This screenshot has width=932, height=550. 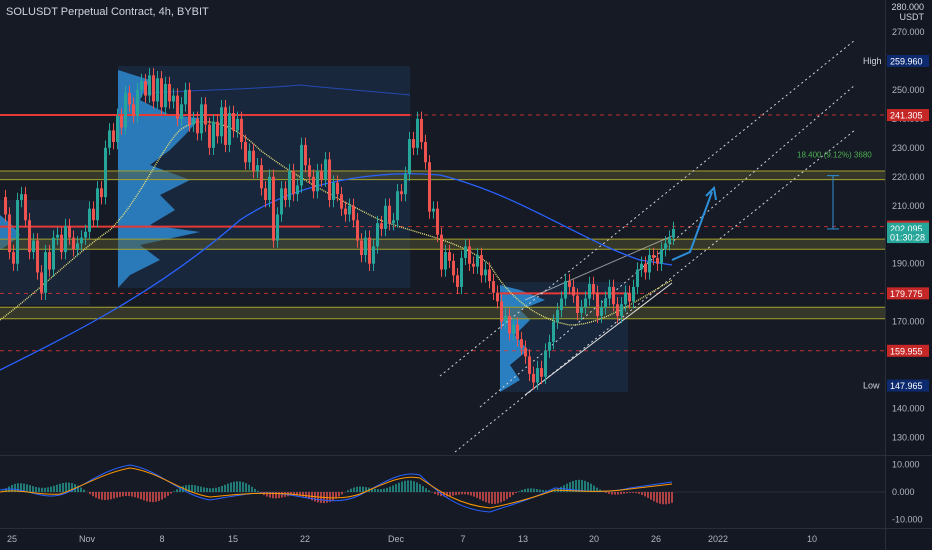 I want to click on price-tick: 140.000, so click(x=908, y=409).